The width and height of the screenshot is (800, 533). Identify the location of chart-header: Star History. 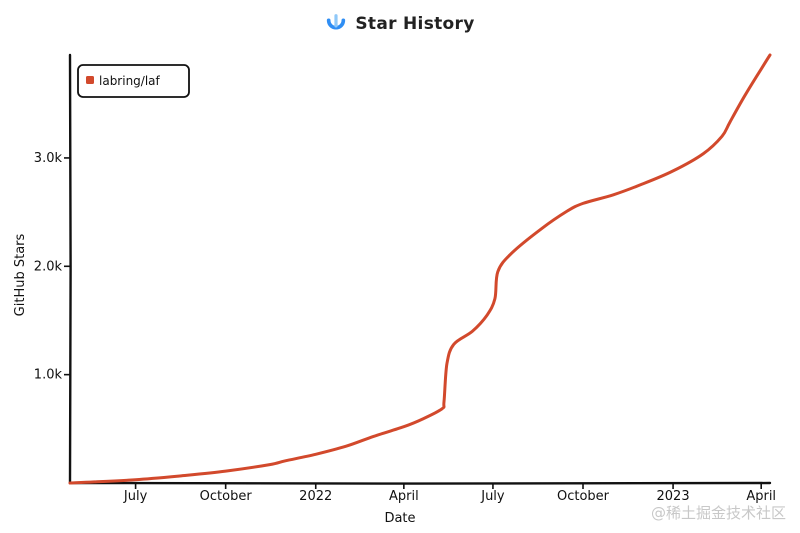
(400, 24).